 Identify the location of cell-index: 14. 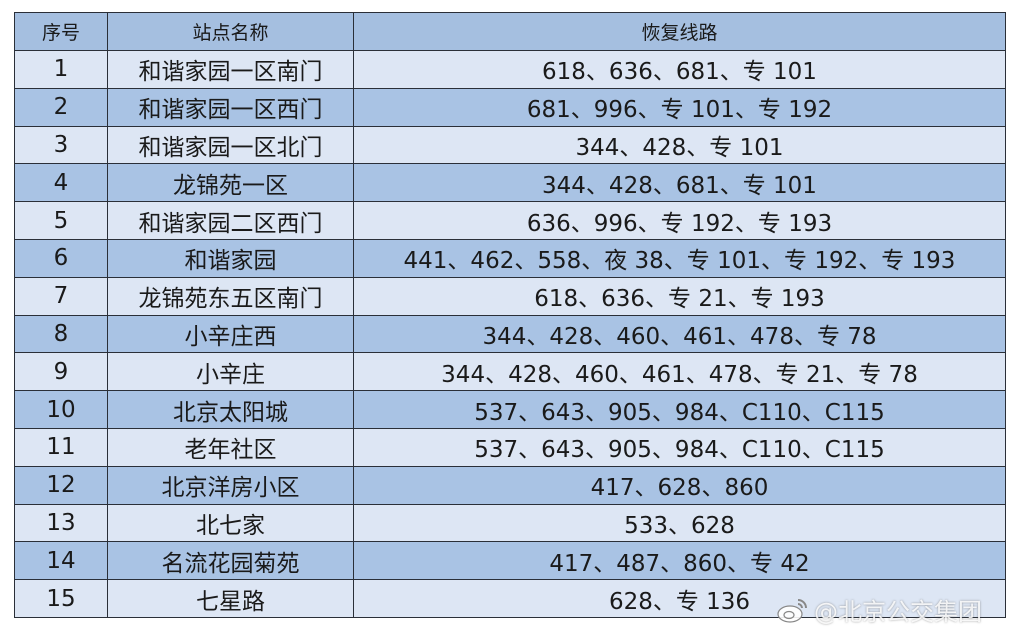
(61, 561).